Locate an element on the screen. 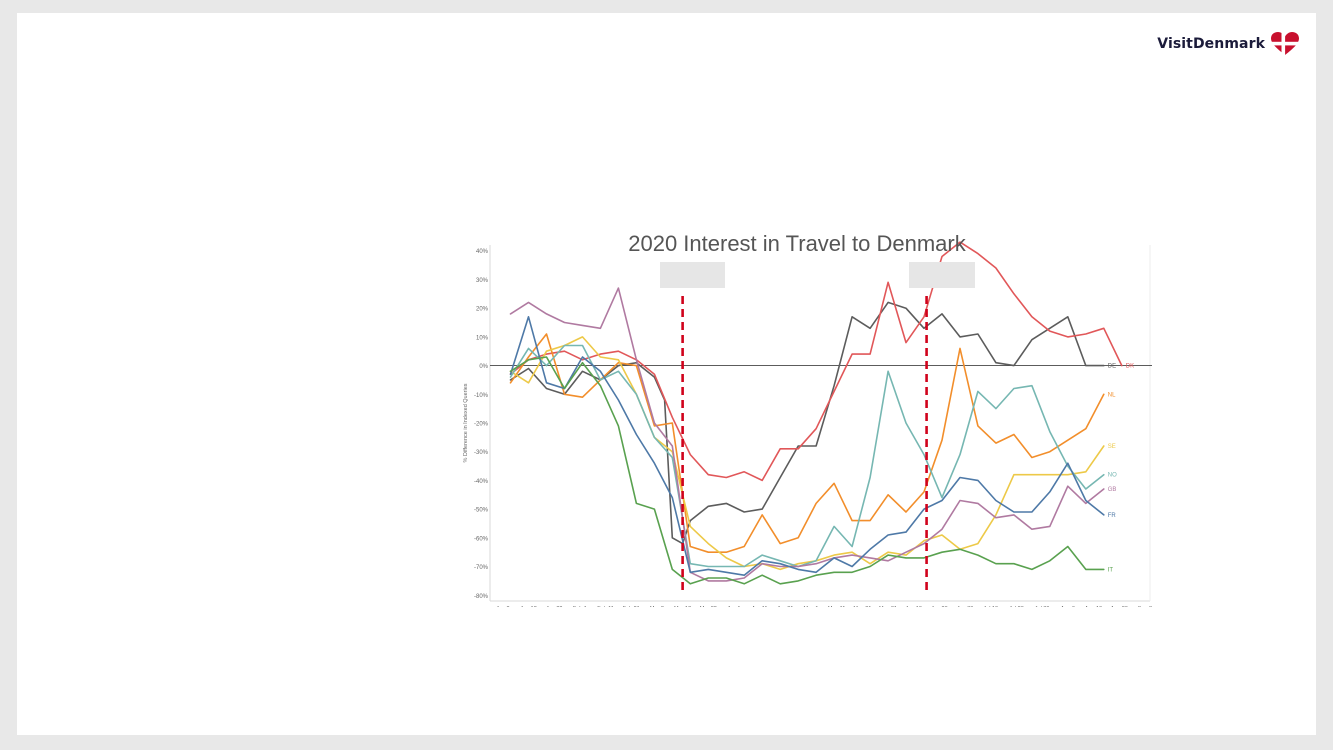 Image resolution: width=1333 pixels, height=750 pixels. x-tick-label: Apr 1 is located at coordinates (733, 606).